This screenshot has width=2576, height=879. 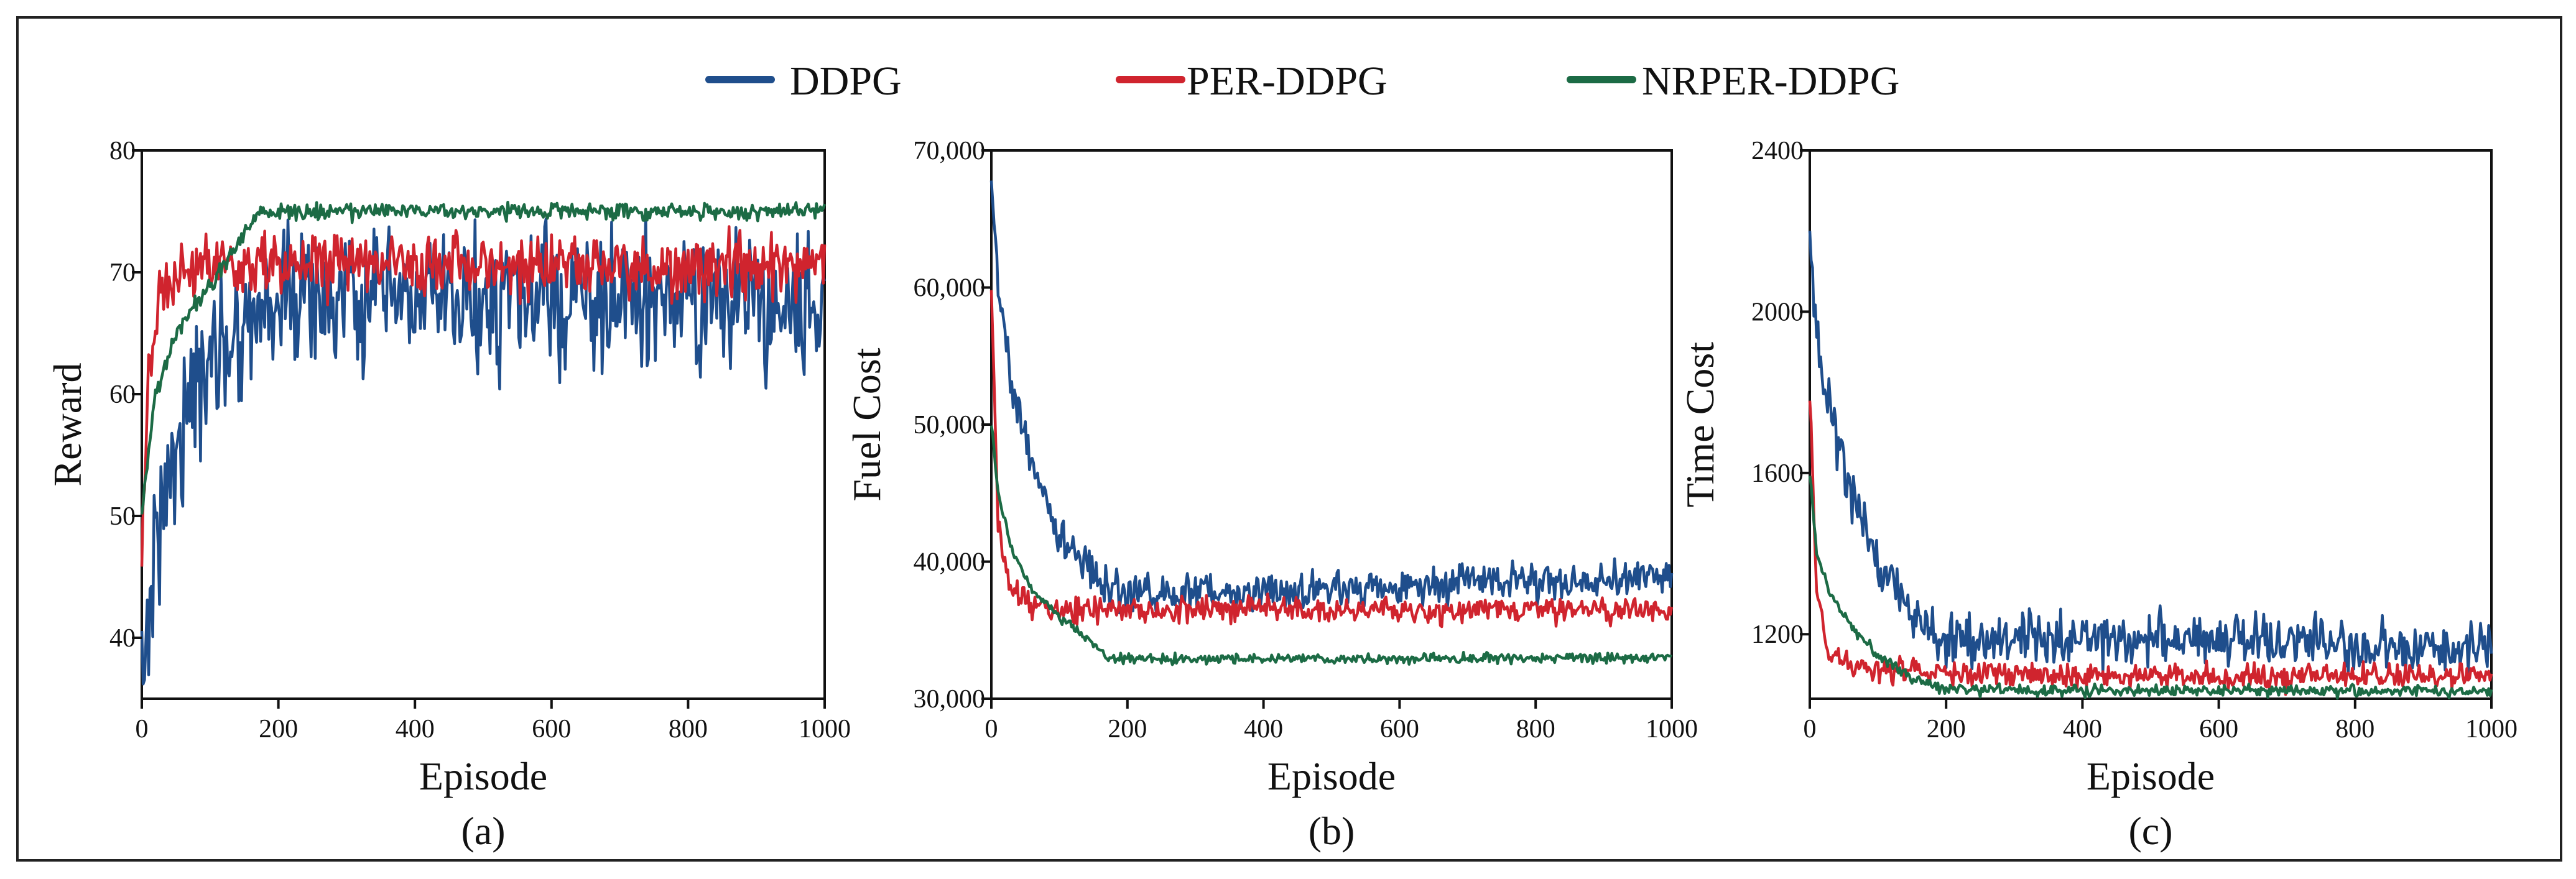 What do you see at coordinates (689, 729) in the screenshot?
I see `x-tick-label-a: 800` at bounding box center [689, 729].